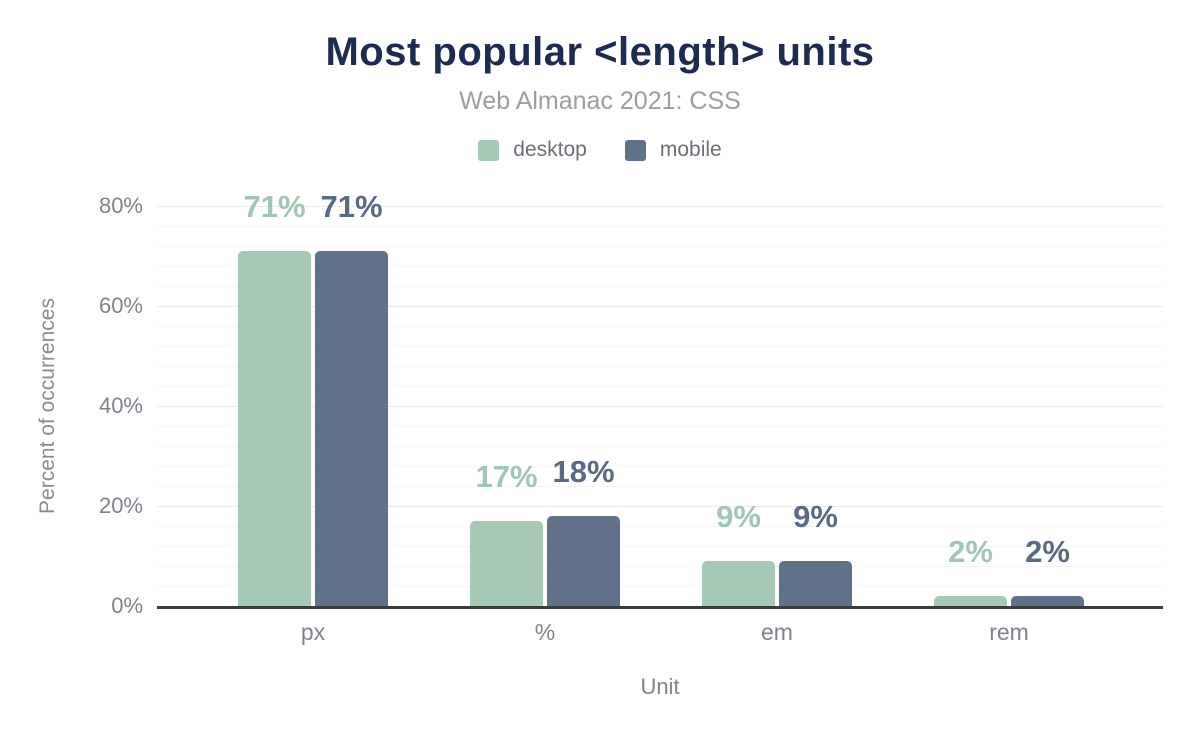 The width and height of the screenshot is (1200, 742). Describe the element at coordinates (815, 516) in the screenshot. I see `bar-value-label-mobile-em: 9%` at that location.